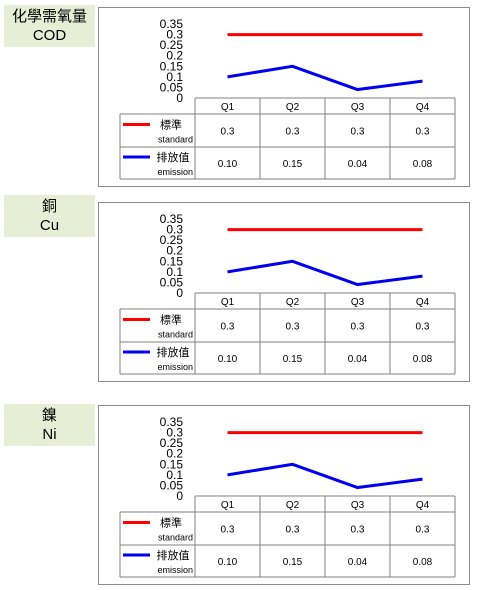 This screenshot has width=478, height=590. Describe the element at coordinates (49, 415) in the screenshot. I see `chart-title-zh: 鎳` at that location.